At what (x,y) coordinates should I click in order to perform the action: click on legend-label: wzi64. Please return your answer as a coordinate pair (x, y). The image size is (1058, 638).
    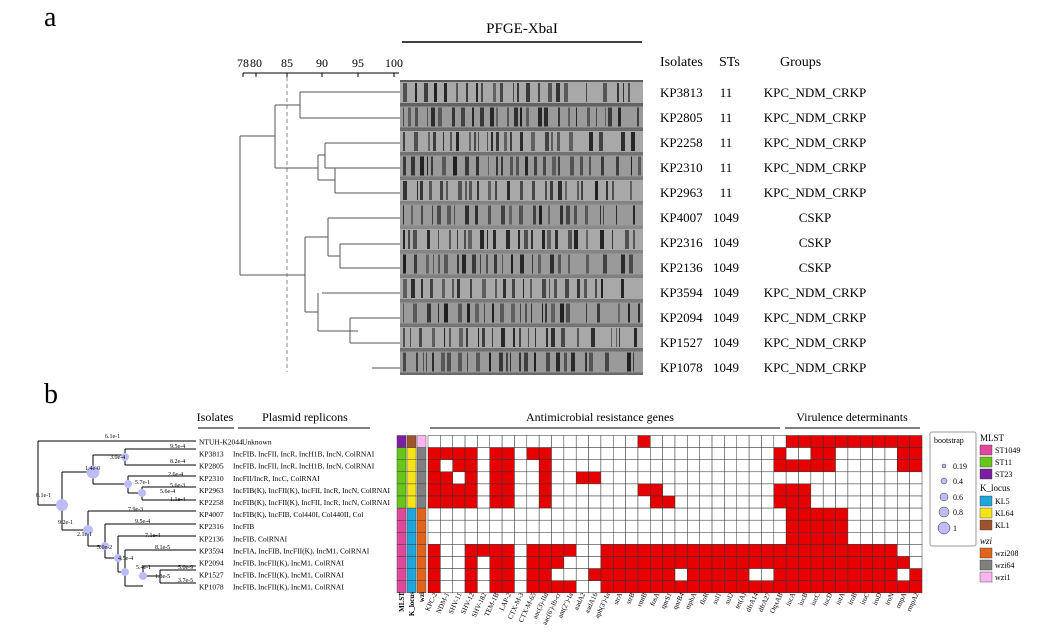
    Looking at the image, I should click on (1005, 565).